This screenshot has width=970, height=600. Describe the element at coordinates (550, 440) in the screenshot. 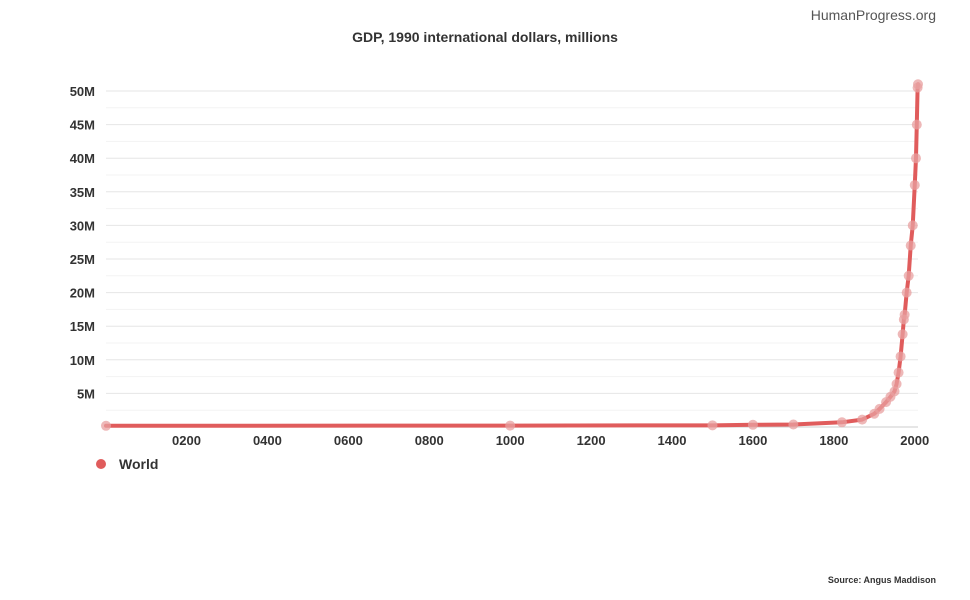

I see `x-axis-labels: 0200 0400 0600 0800 1000 1200 1400 1600 1800 2000` at that location.